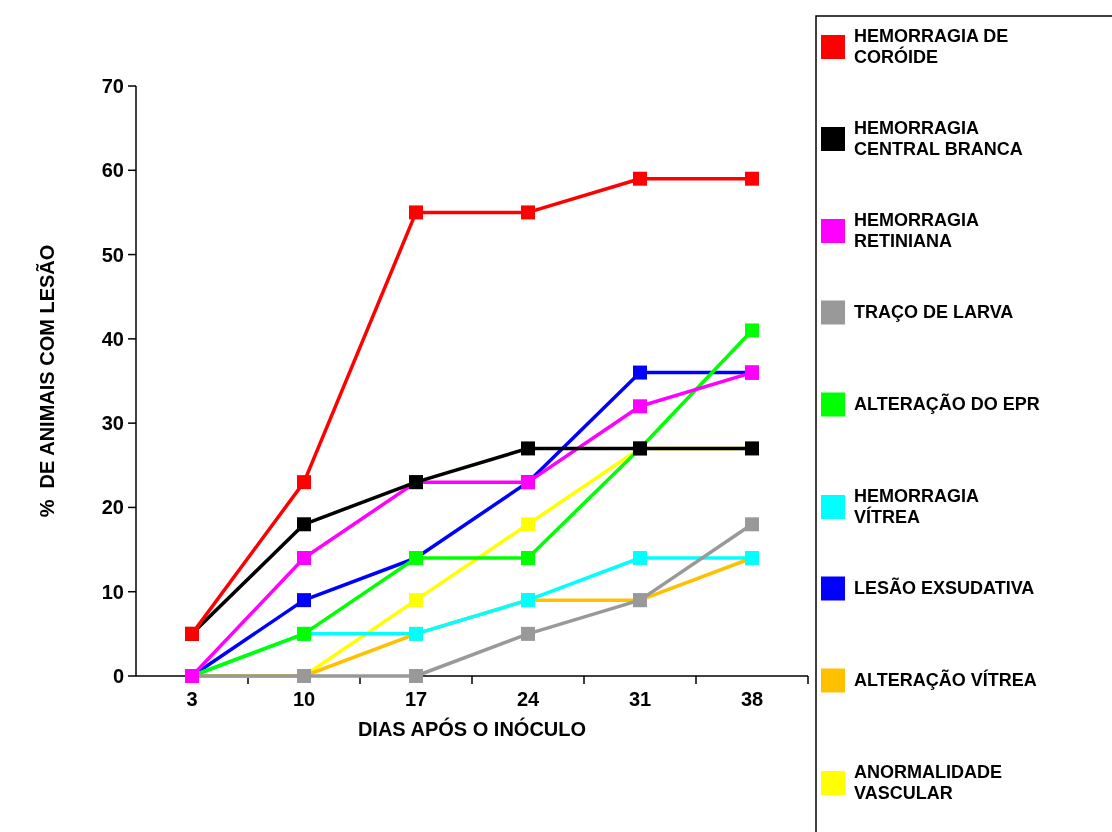  Describe the element at coordinates (112, 507) in the screenshot. I see `y-tick-label: 20` at that location.